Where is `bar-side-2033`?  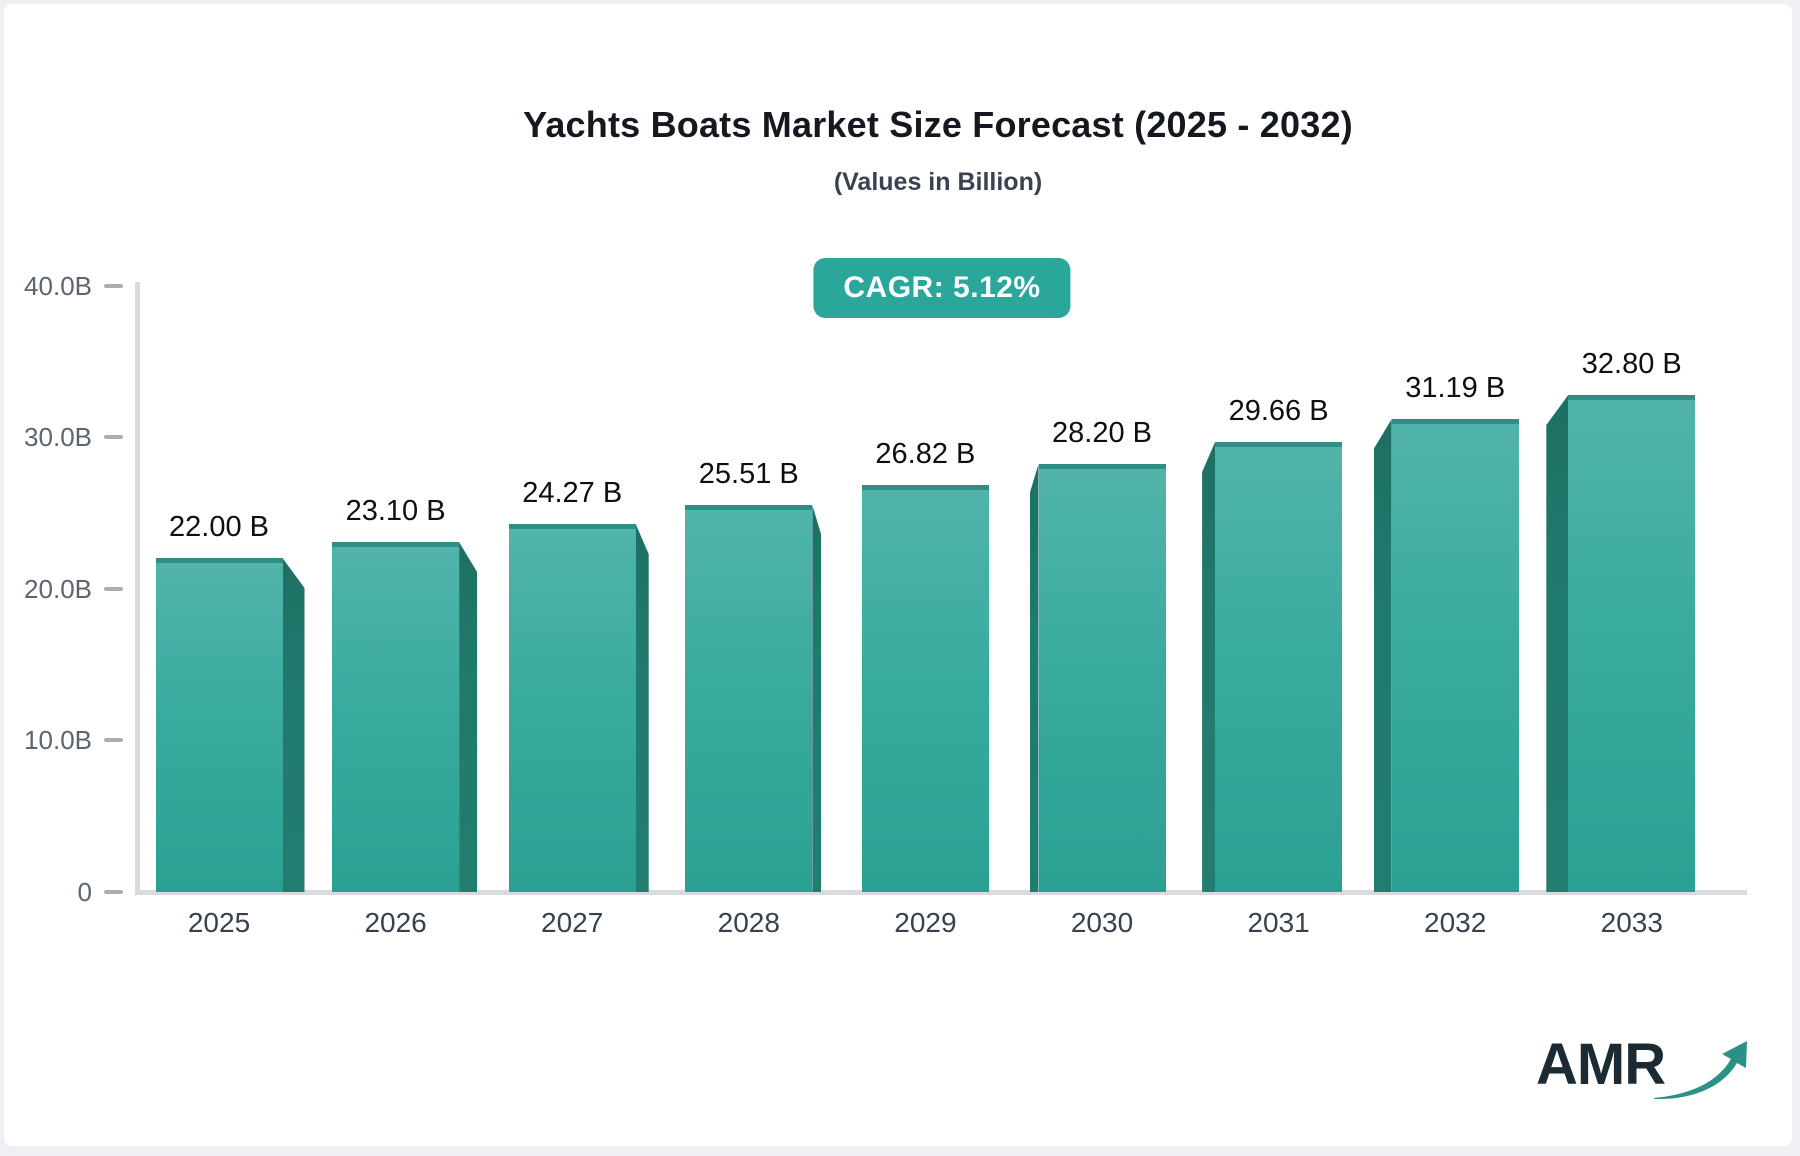 bar-side-2033 is located at coordinates (1557, 643).